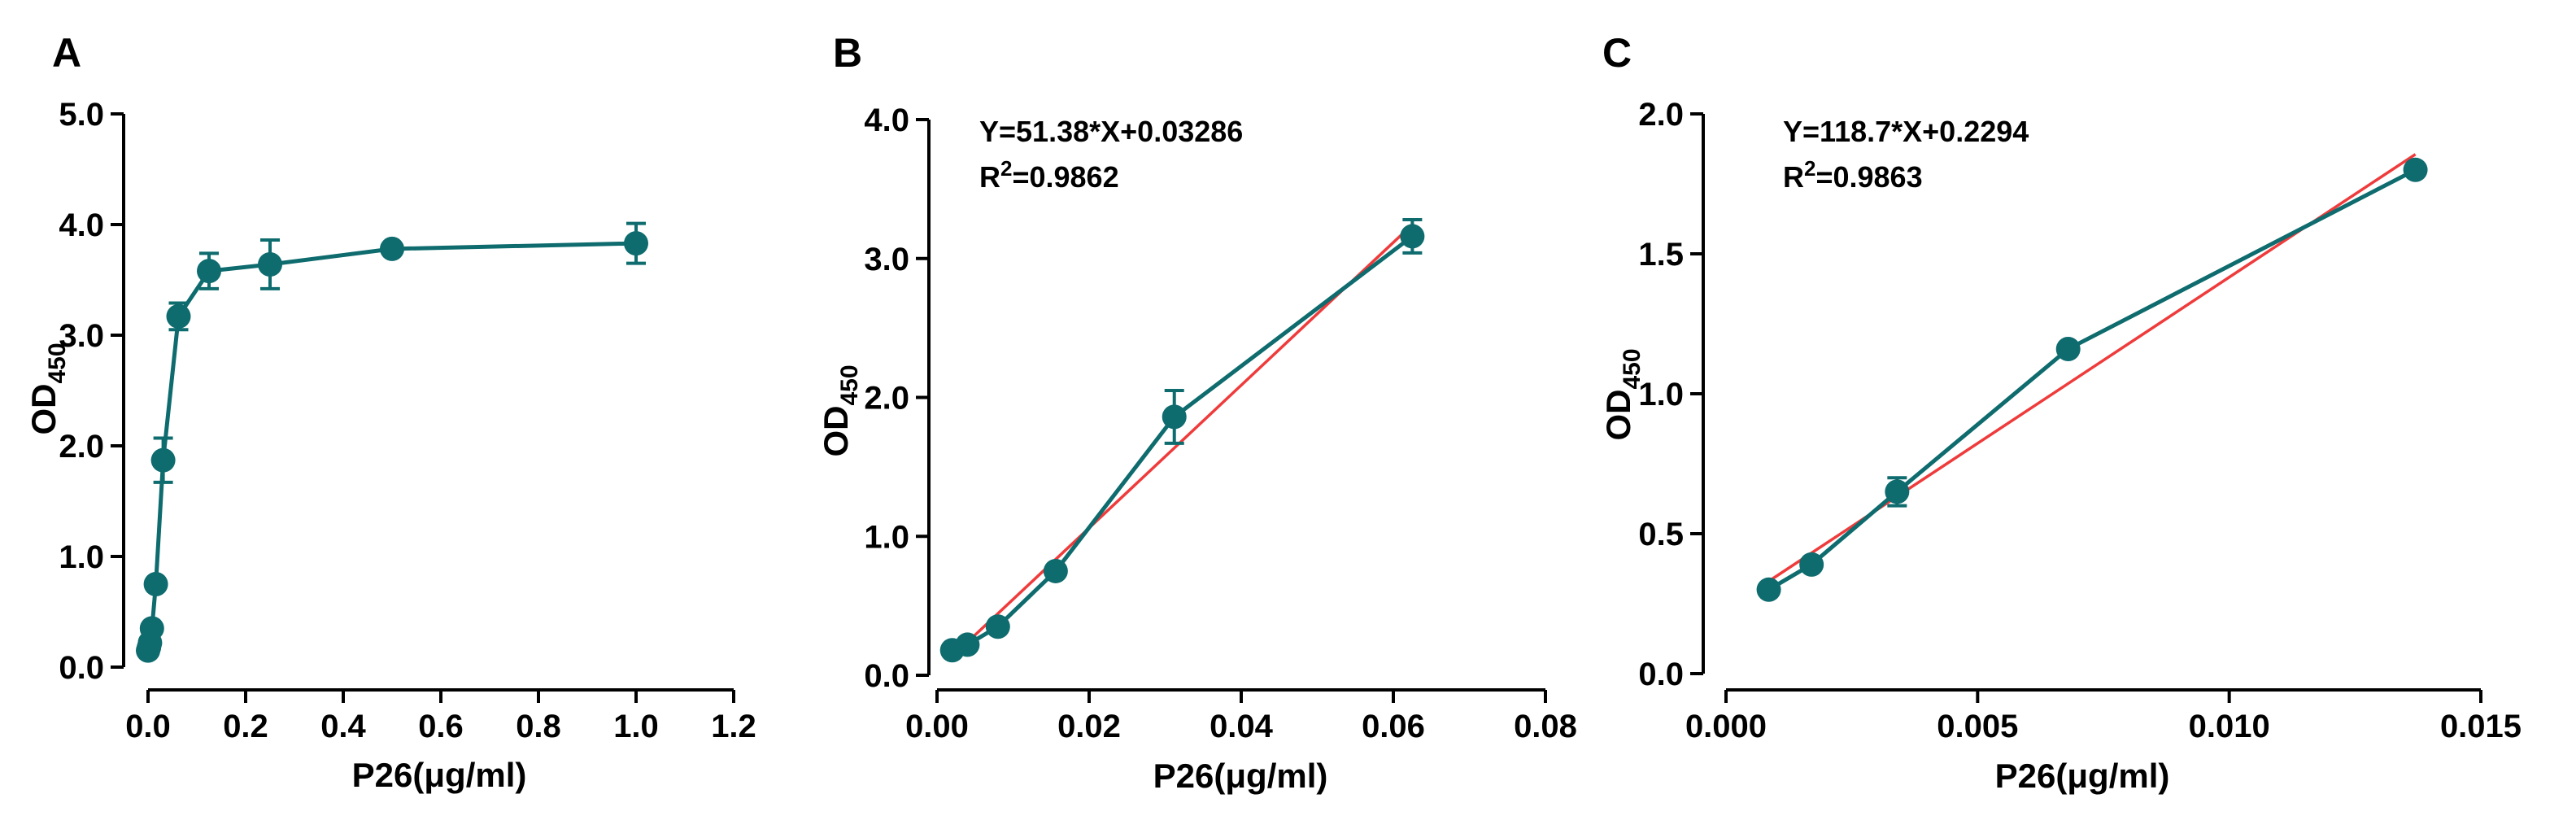  Describe the element at coordinates (1240, 776) in the screenshot. I see `panel-b-x-axis-title: P26(μg/ml)` at that location.